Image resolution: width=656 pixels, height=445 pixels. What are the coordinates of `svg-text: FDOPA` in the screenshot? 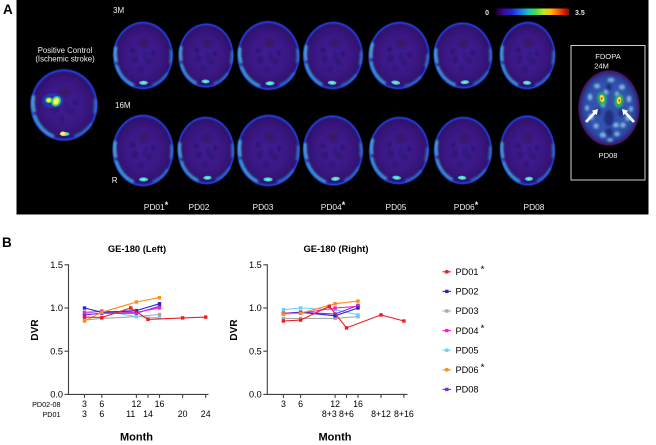 It's located at (608, 56).